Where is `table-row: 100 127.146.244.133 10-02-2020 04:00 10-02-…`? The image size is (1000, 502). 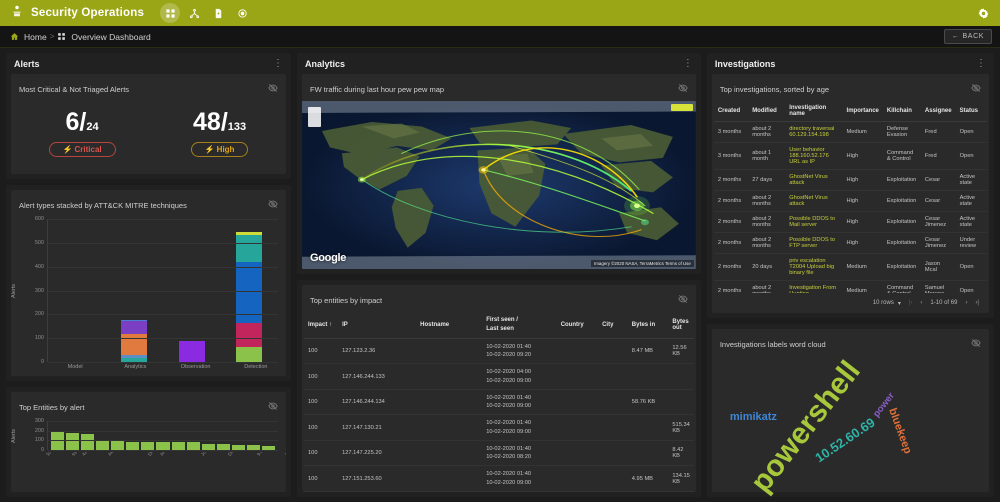 table-row: 100 127.146.244.133 10-02-2020 04:00 10-02-… is located at coordinates (499, 376).